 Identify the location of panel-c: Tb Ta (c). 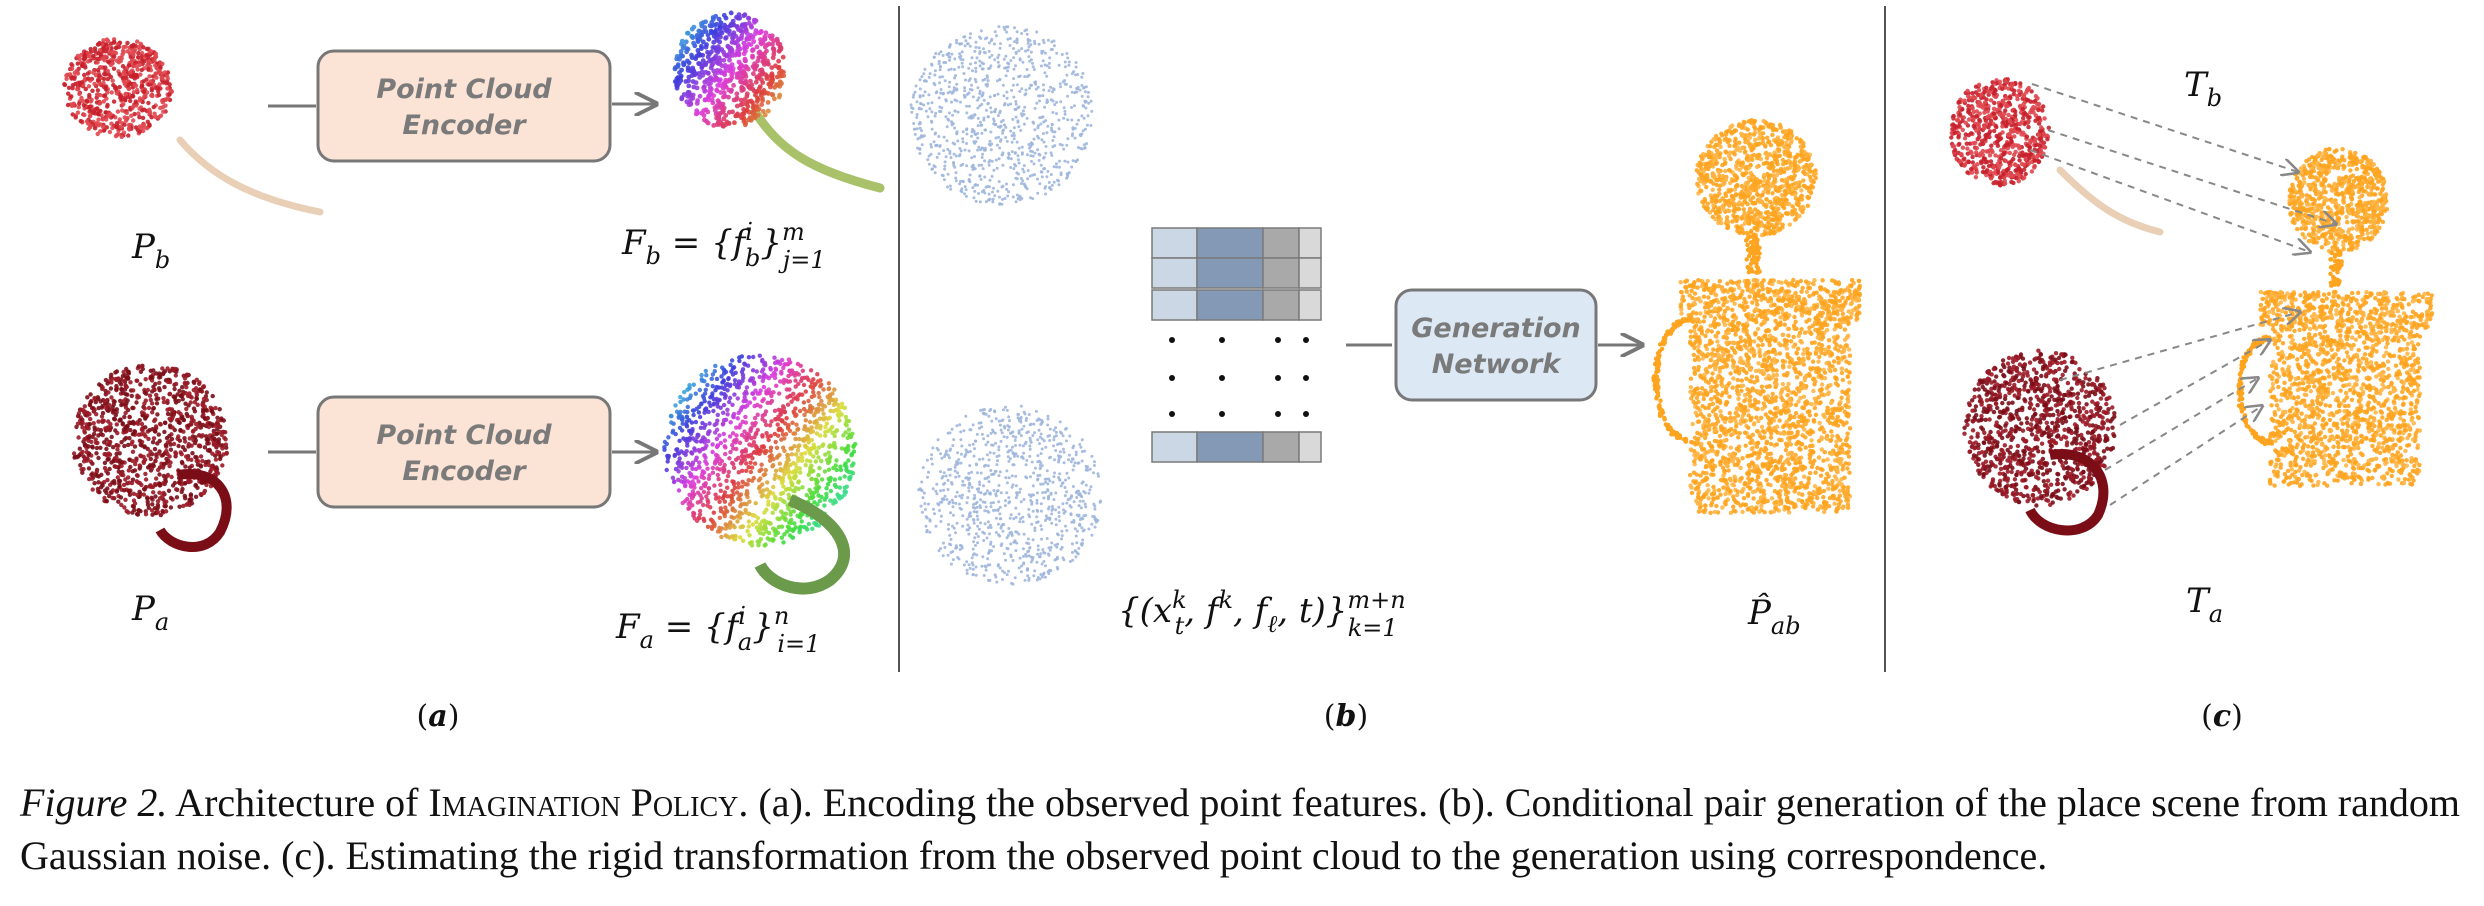
(2192, 399).